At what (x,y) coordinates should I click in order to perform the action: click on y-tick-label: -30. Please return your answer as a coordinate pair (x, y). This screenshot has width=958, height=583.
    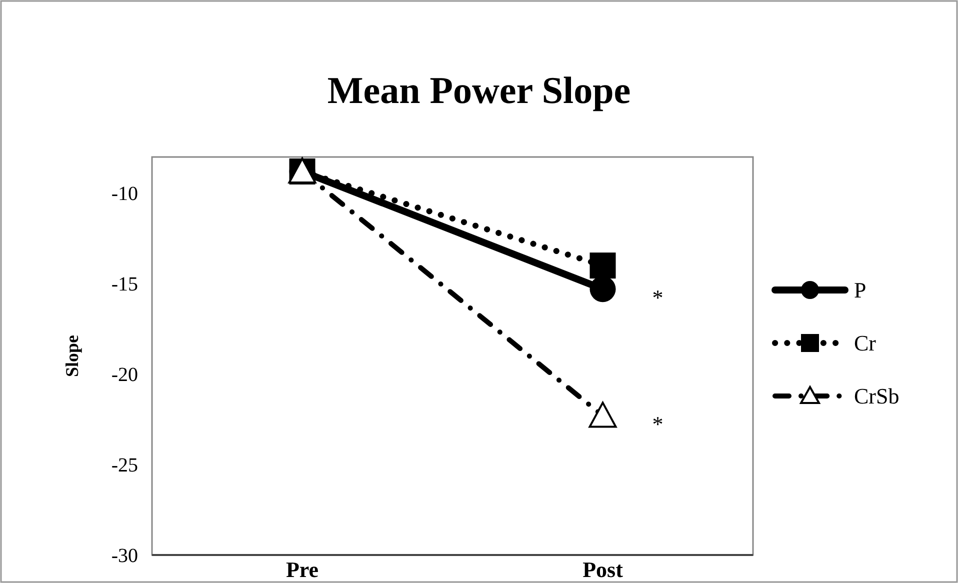
    Looking at the image, I should click on (124, 556).